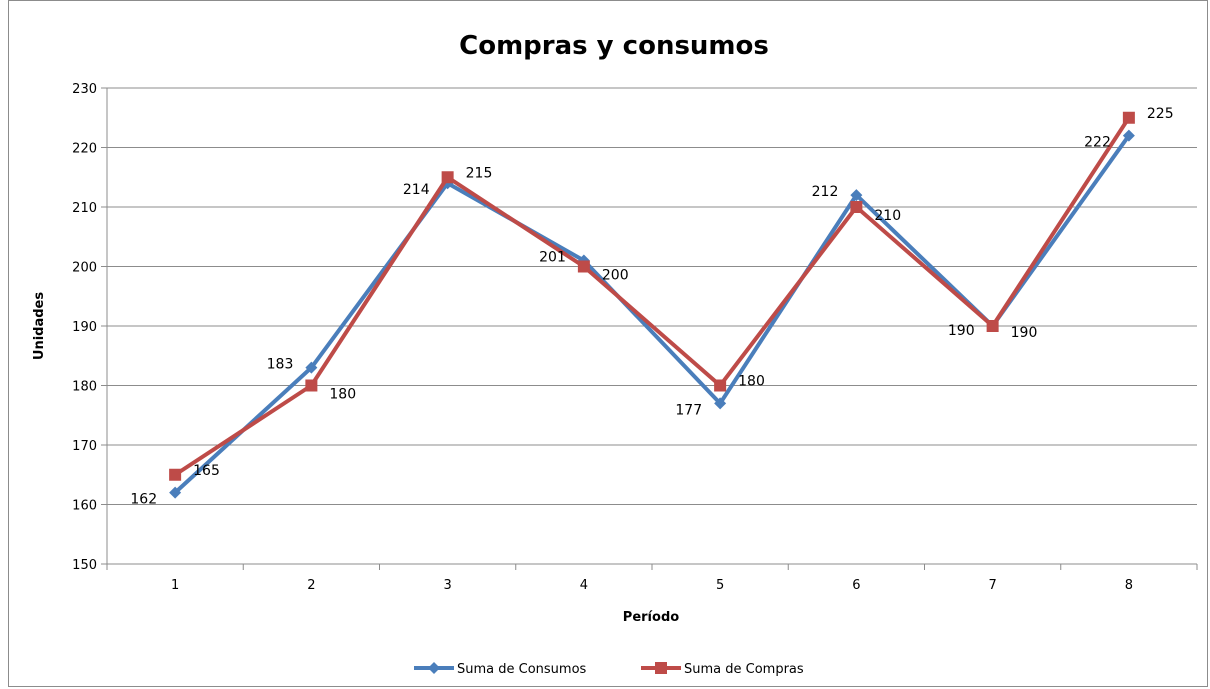 This screenshot has height=689, width=1210. Describe the element at coordinates (84, 506) in the screenshot. I see `y-tick-label: 160` at that location.